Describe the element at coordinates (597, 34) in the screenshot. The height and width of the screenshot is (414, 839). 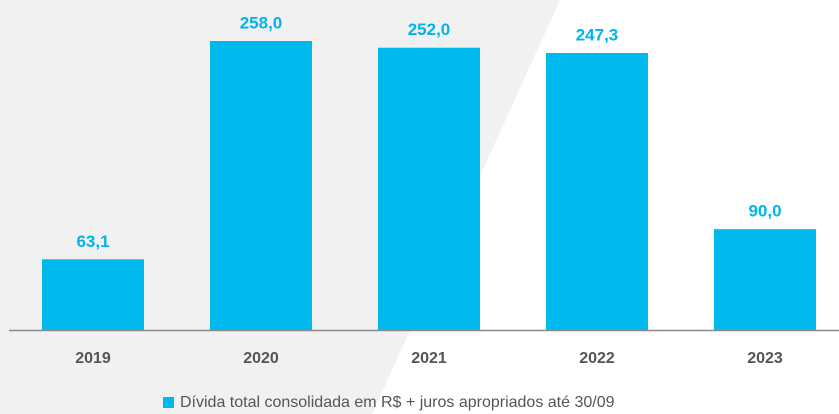
I see `value-label: 247,3` at that location.